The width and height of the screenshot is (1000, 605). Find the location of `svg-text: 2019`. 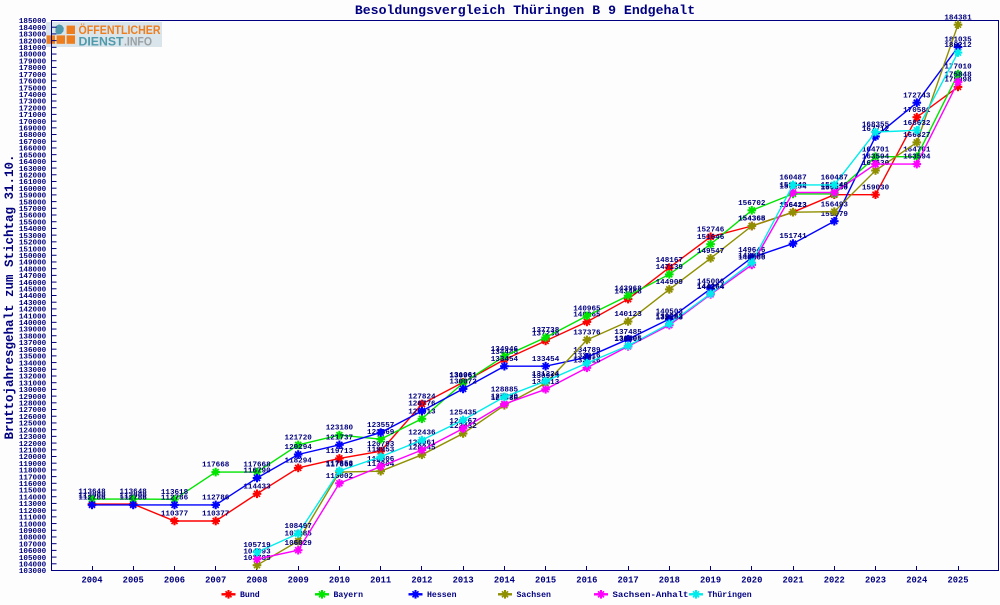

svg-text: 2019 is located at coordinates (710, 580).